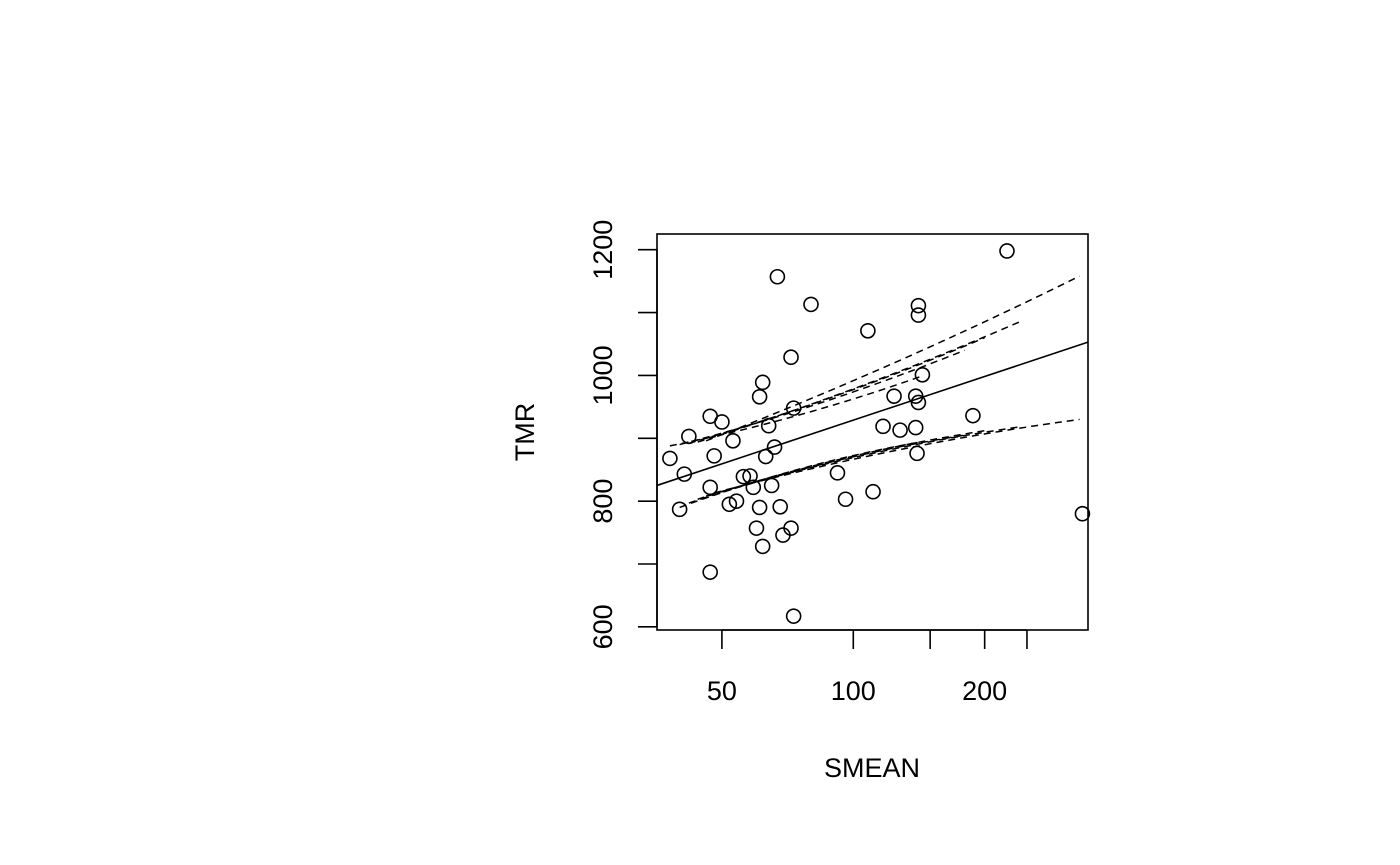  Describe the element at coordinates (603, 375) in the screenshot. I see `y-tick-label: 1000` at that location.